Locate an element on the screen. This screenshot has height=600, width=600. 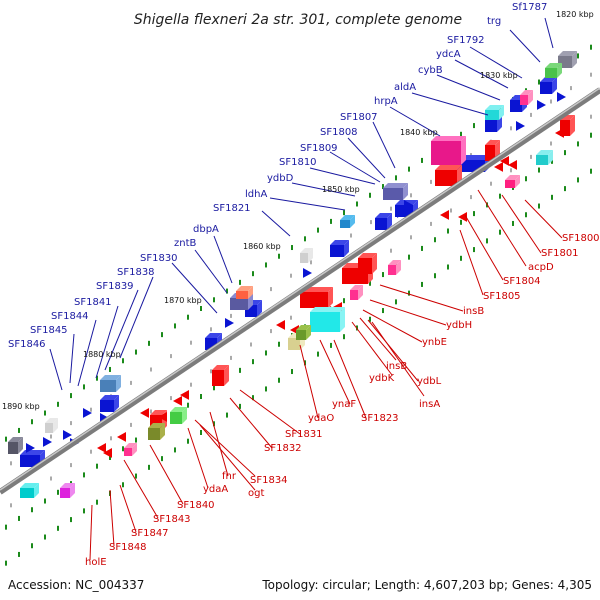
gene-label: SF1830 is located at coordinates (159, 258).